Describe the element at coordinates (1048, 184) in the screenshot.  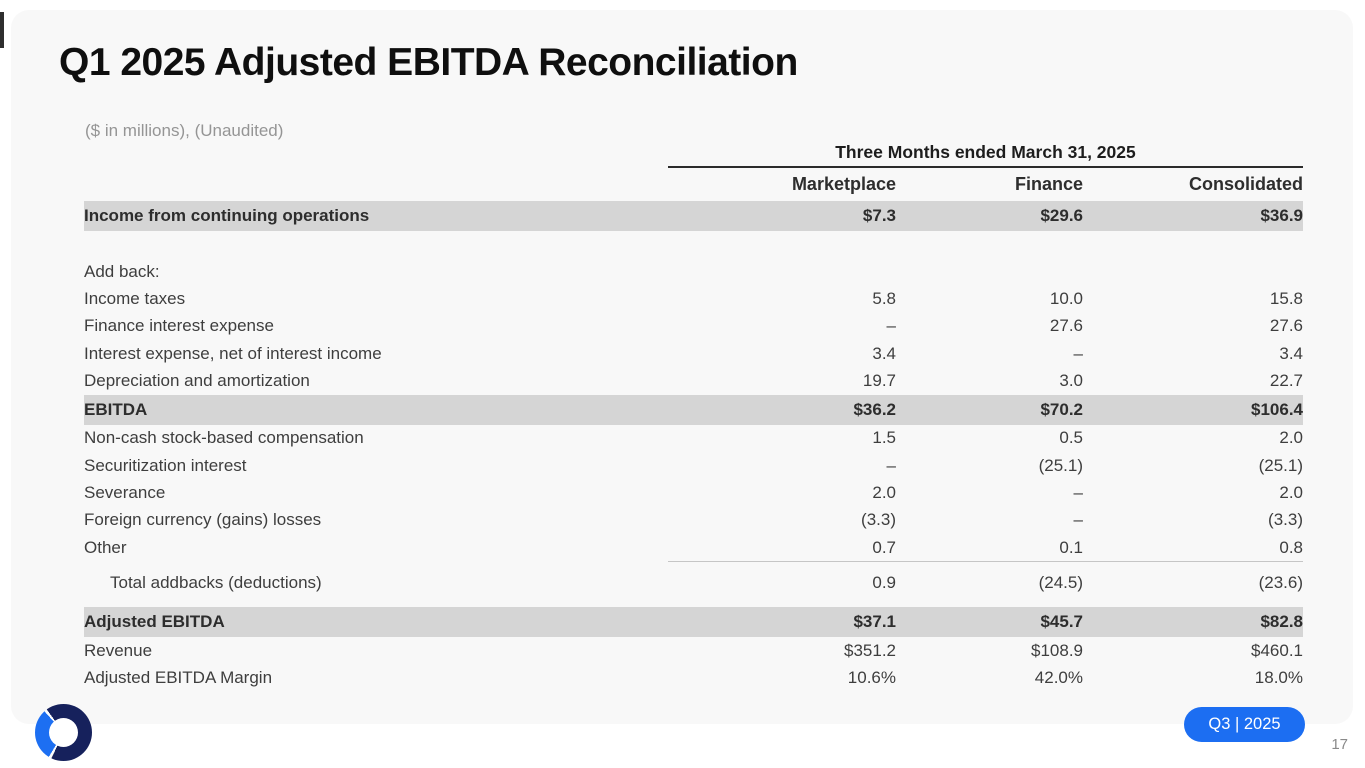
I see `column-header-finance: Finance` at that location.